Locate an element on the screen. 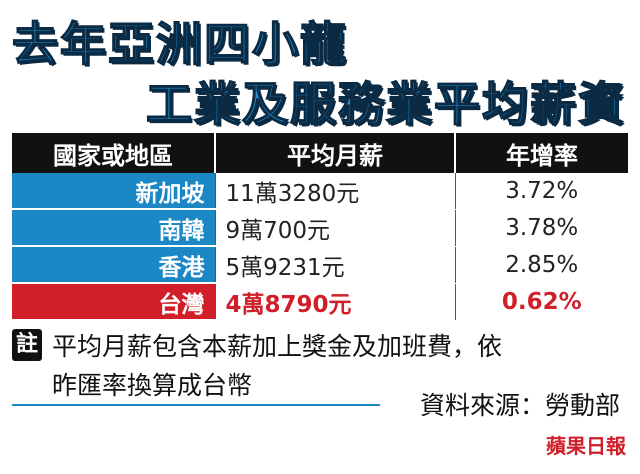 The height and width of the screenshot is (474, 640). table-row: 南韓 9萬700元 3.78% is located at coordinates (320, 228).